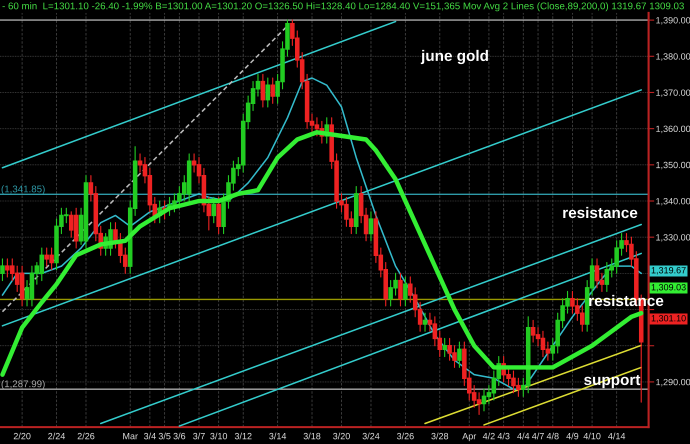 Image resolution: width=690 pixels, height=444 pixels. What do you see at coordinates (179, 436) in the screenshot?
I see `x-tick-label: 3/6` at bounding box center [179, 436].